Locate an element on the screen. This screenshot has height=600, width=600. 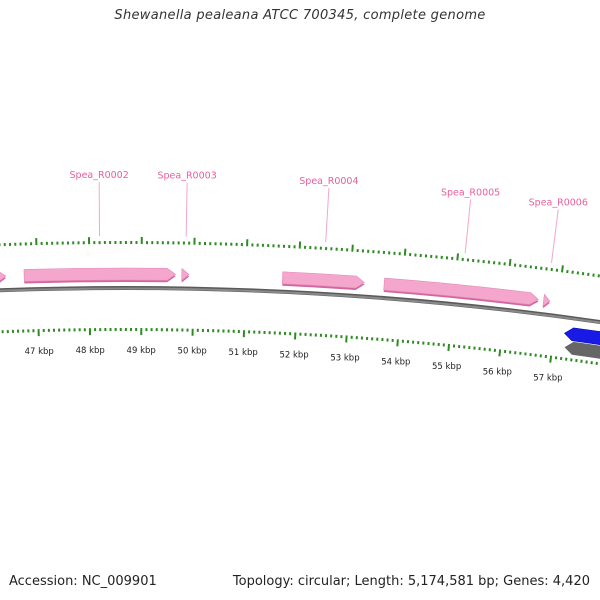
kbp-label: 56 kbp is located at coordinates (497, 372).